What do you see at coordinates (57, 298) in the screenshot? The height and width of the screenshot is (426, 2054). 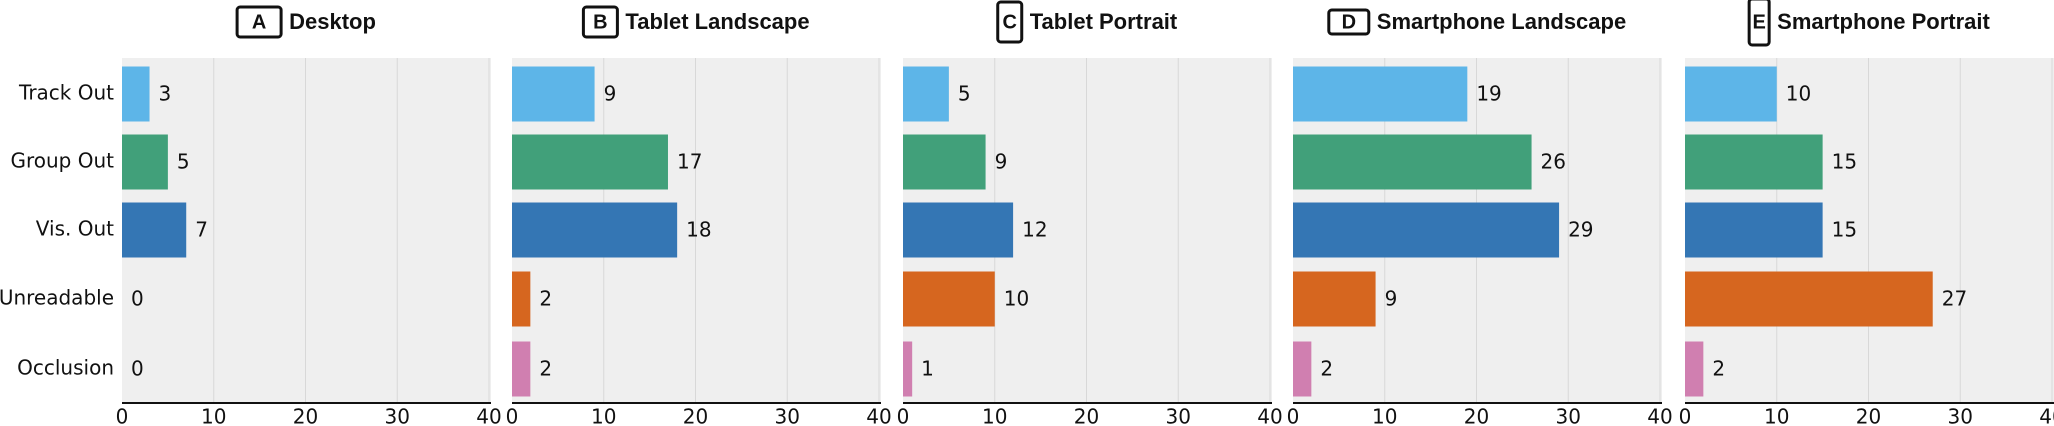 I see `category-label: Unreadable` at bounding box center [57, 298].